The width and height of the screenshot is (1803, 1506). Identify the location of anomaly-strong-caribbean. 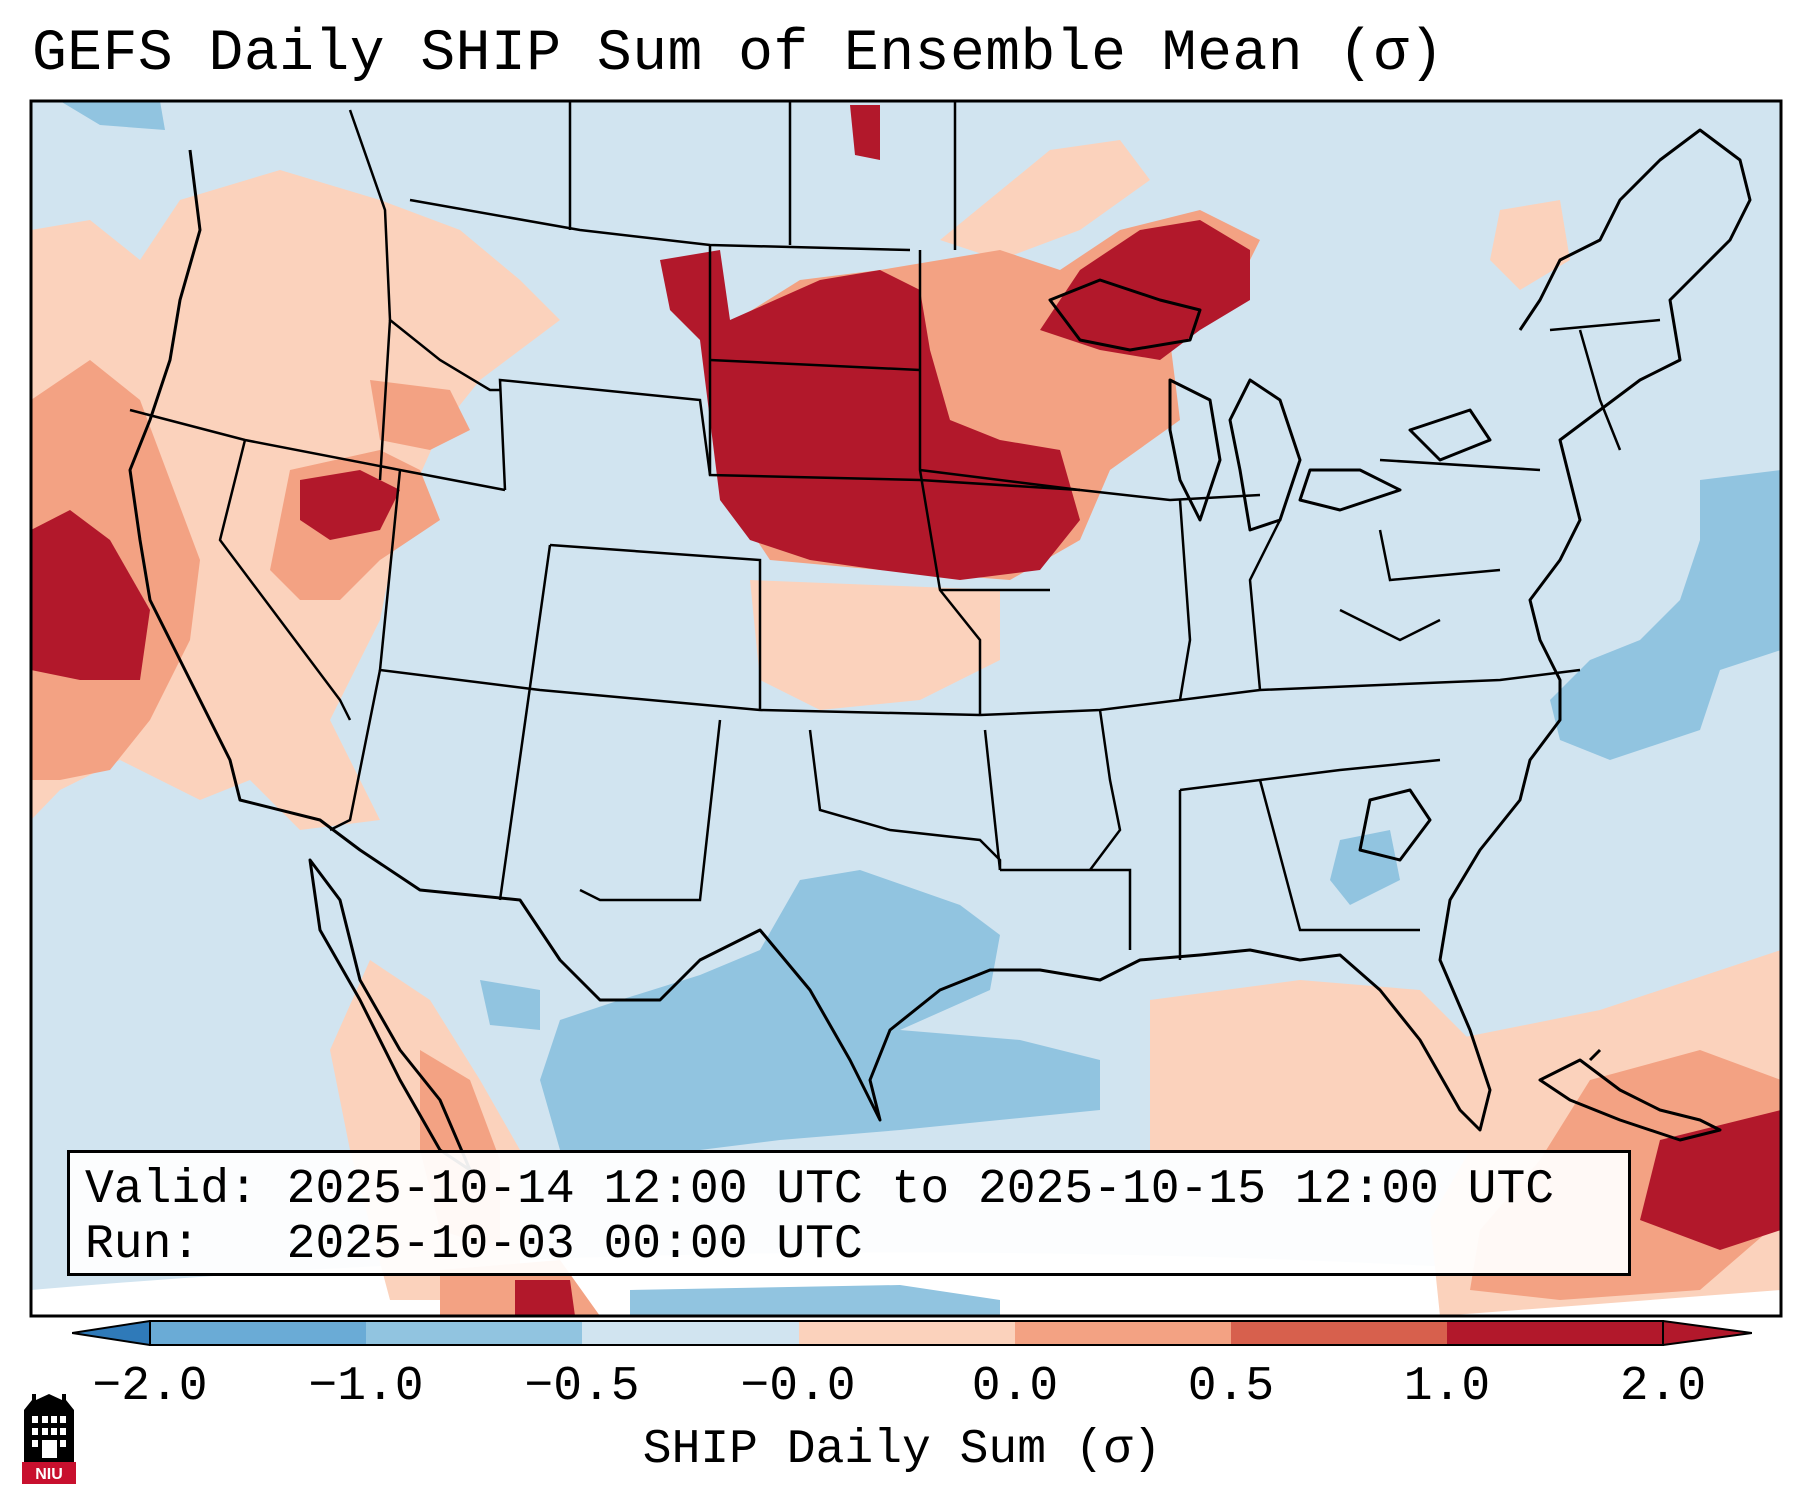
(1710, 1180).